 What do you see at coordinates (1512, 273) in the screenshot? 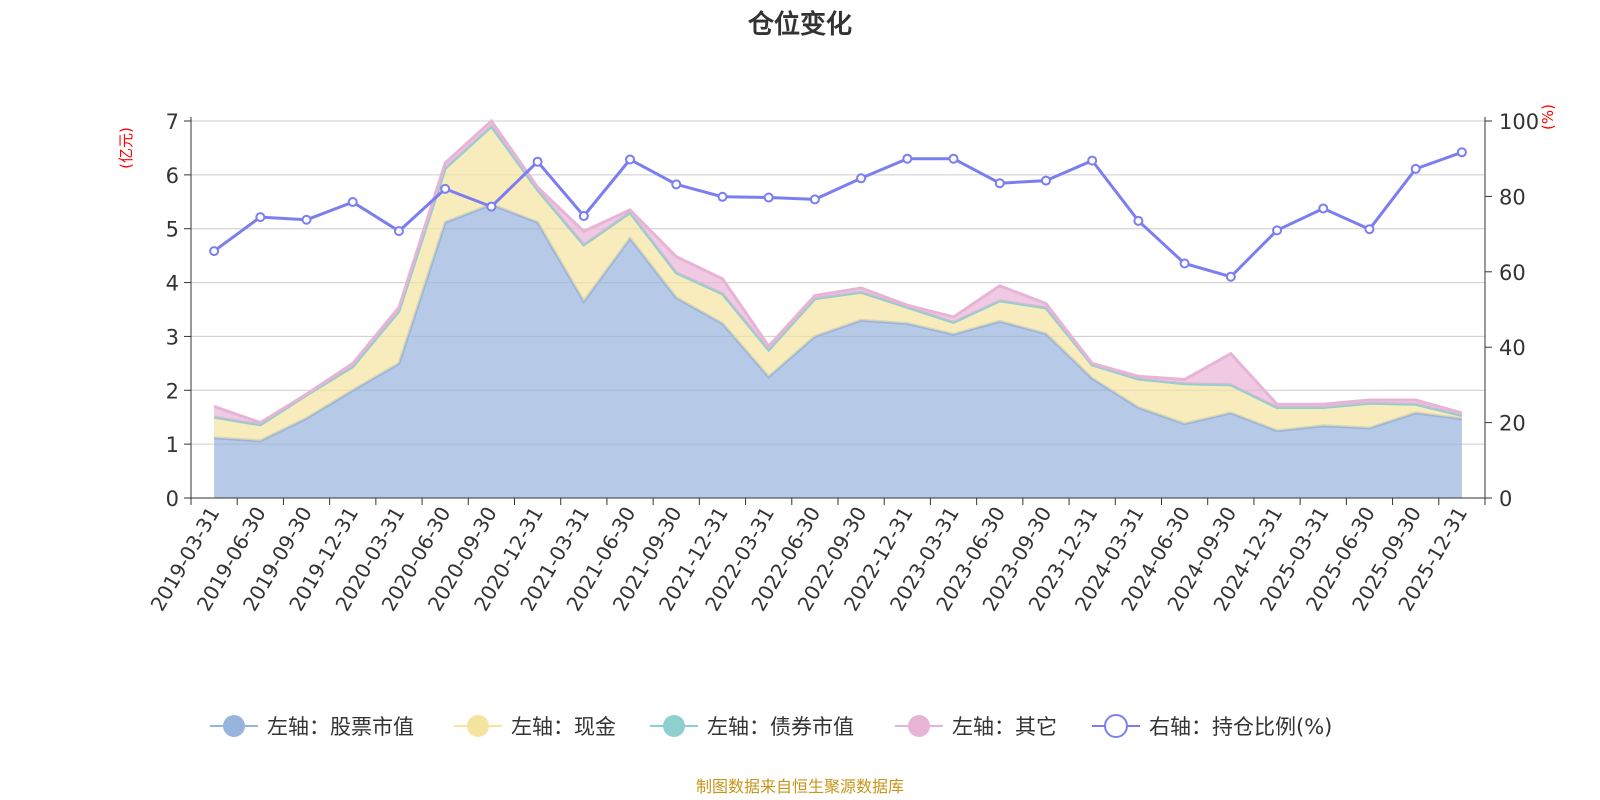
I see `right-axis-tick-label: 60` at bounding box center [1512, 273].